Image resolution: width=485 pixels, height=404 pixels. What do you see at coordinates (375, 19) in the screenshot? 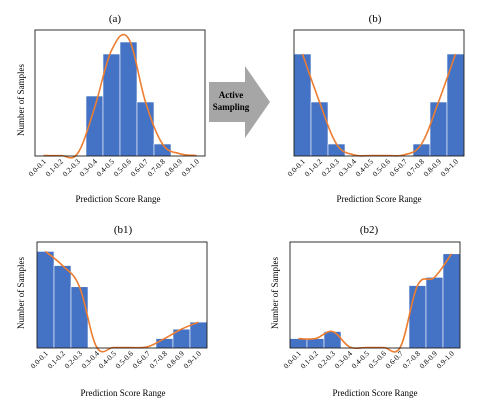
I see `chart-title: (b)` at bounding box center [375, 19].